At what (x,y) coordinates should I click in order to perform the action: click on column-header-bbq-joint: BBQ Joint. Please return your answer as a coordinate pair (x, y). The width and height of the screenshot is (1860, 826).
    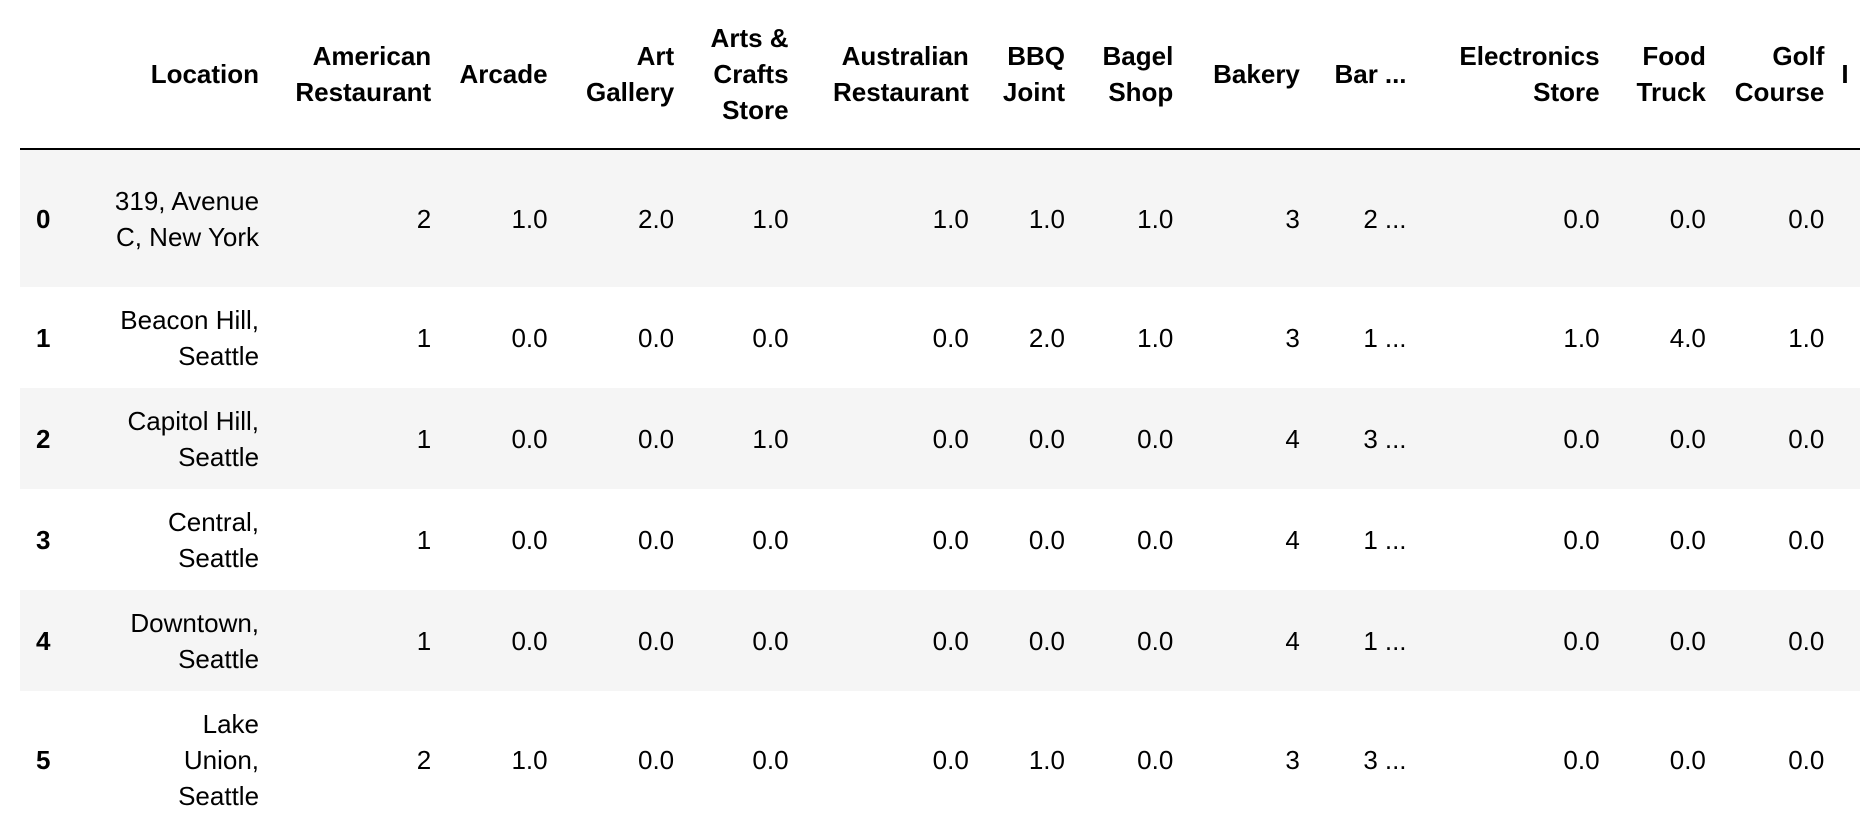
    Looking at the image, I should click on (1023, 75).